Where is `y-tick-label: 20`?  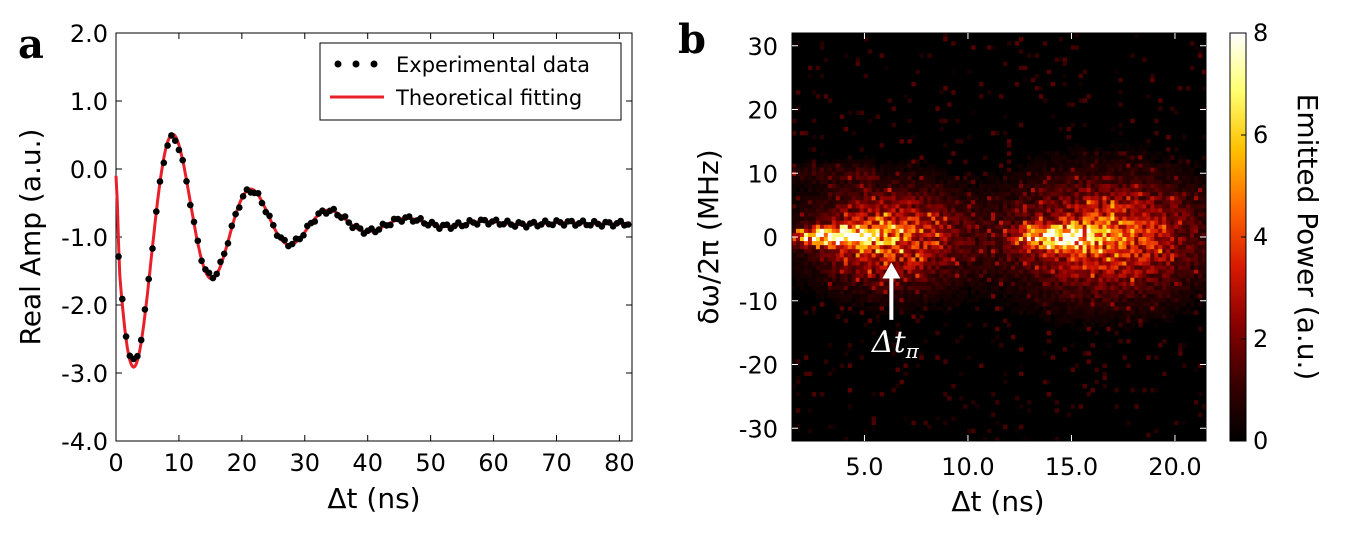
y-tick-label: 20 is located at coordinates (762, 111).